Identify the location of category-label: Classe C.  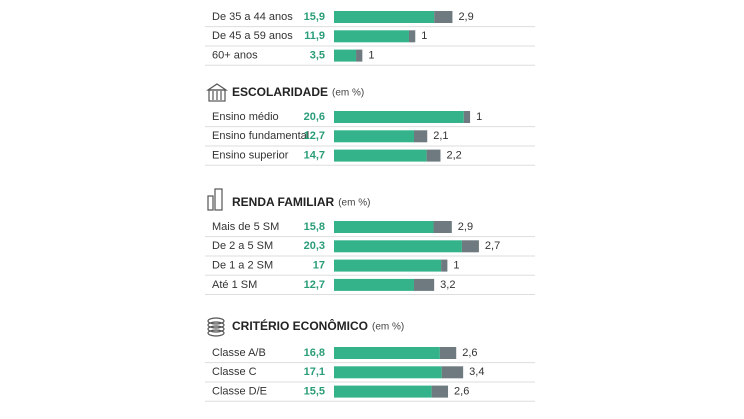
(234, 372).